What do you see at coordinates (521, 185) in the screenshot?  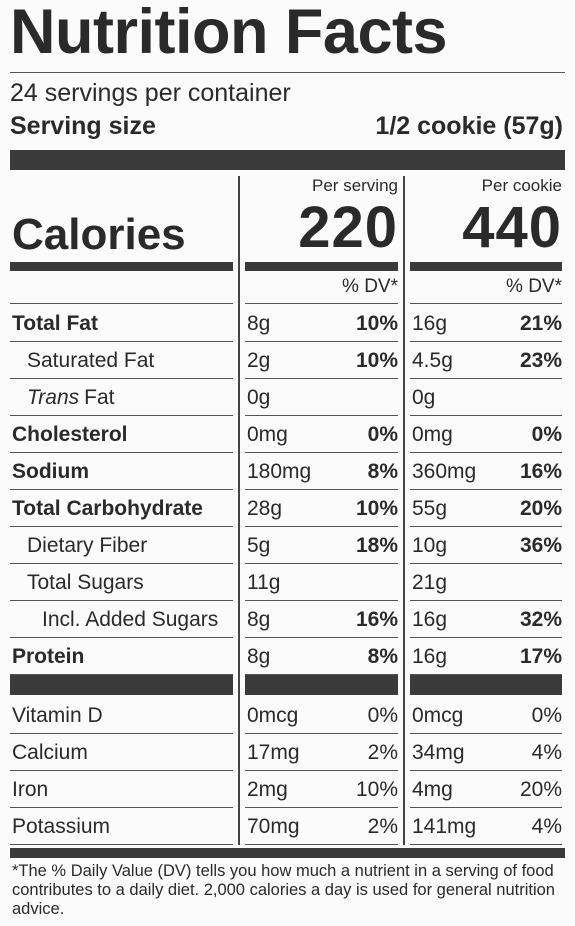 I see `column-header: Per cookie` at bounding box center [521, 185].